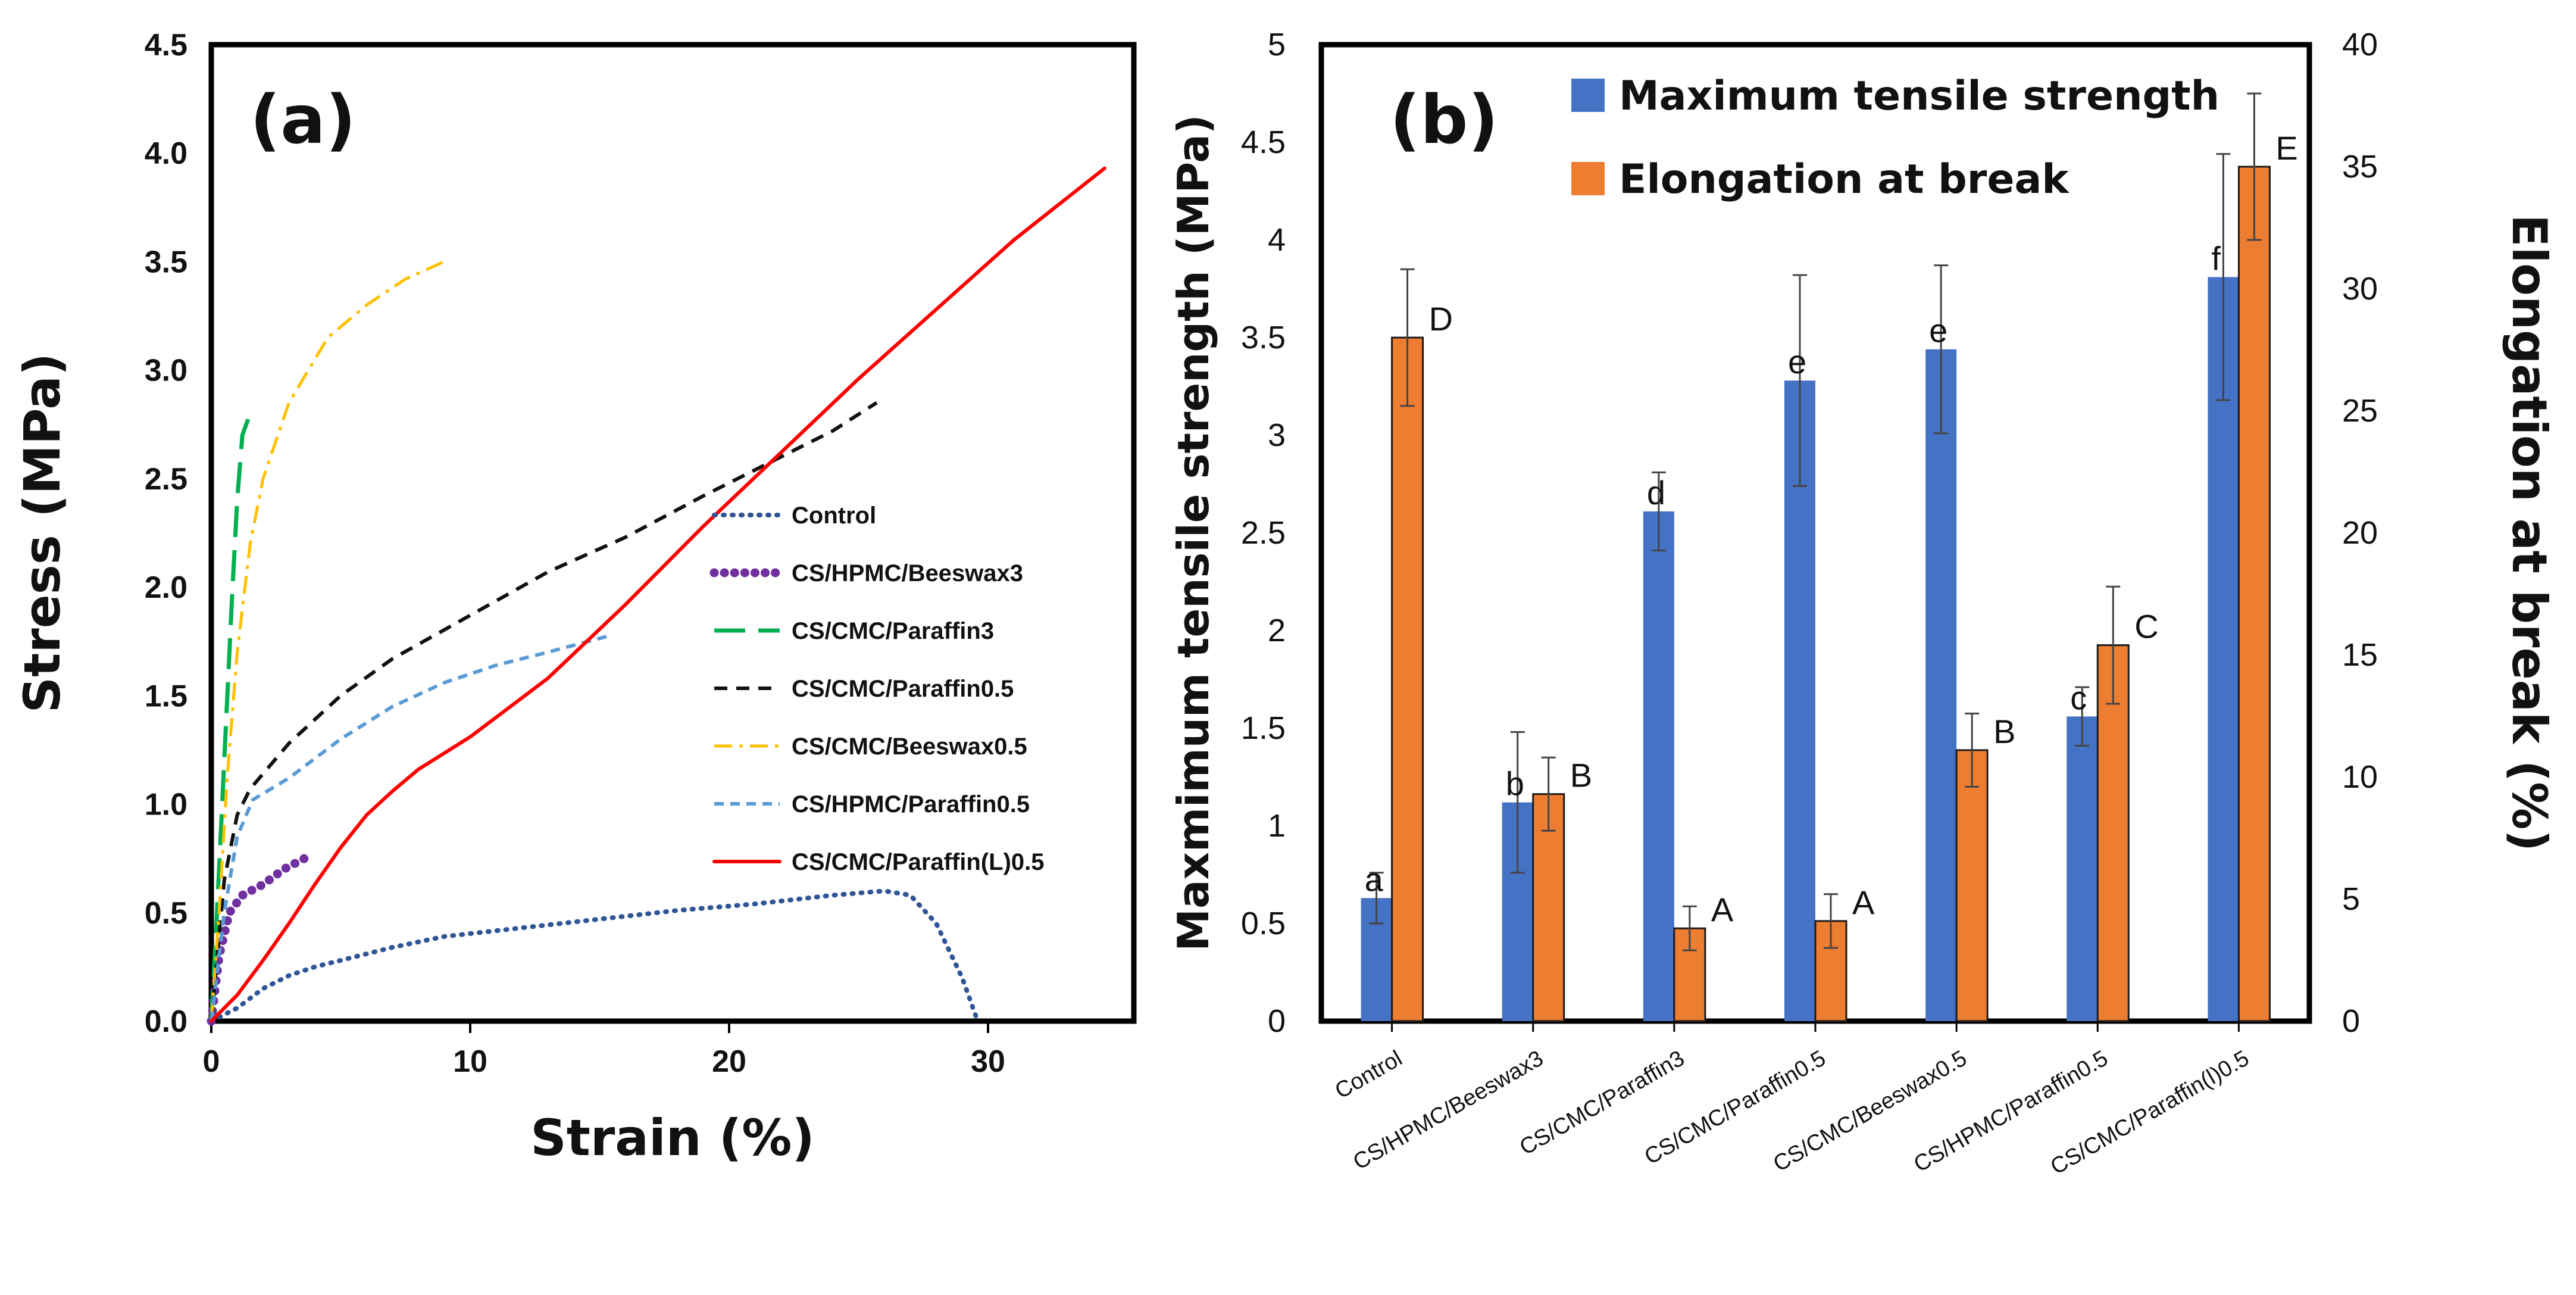 The height and width of the screenshot is (1295, 2576). What do you see at coordinates (230, 717) in the screenshot?
I see `series-line-cs-cmc-paraffin3` at bounding box center [230, 717].